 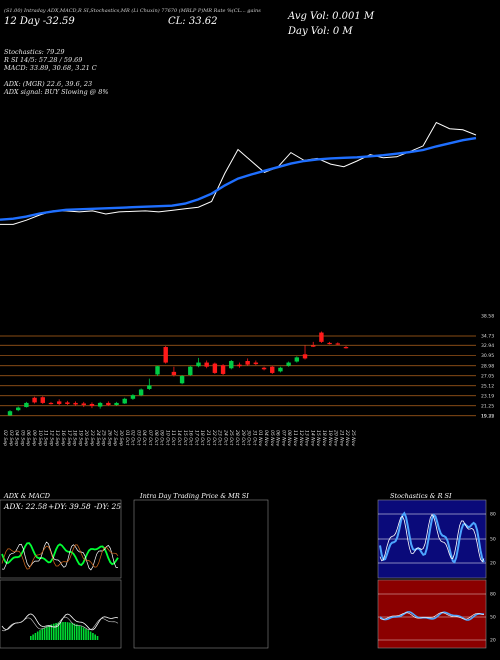 What do you see at coordinates (196, 437) in the screenshot?
I see `date-tick-label: 17 Oct` at bounding box center [196, 437].